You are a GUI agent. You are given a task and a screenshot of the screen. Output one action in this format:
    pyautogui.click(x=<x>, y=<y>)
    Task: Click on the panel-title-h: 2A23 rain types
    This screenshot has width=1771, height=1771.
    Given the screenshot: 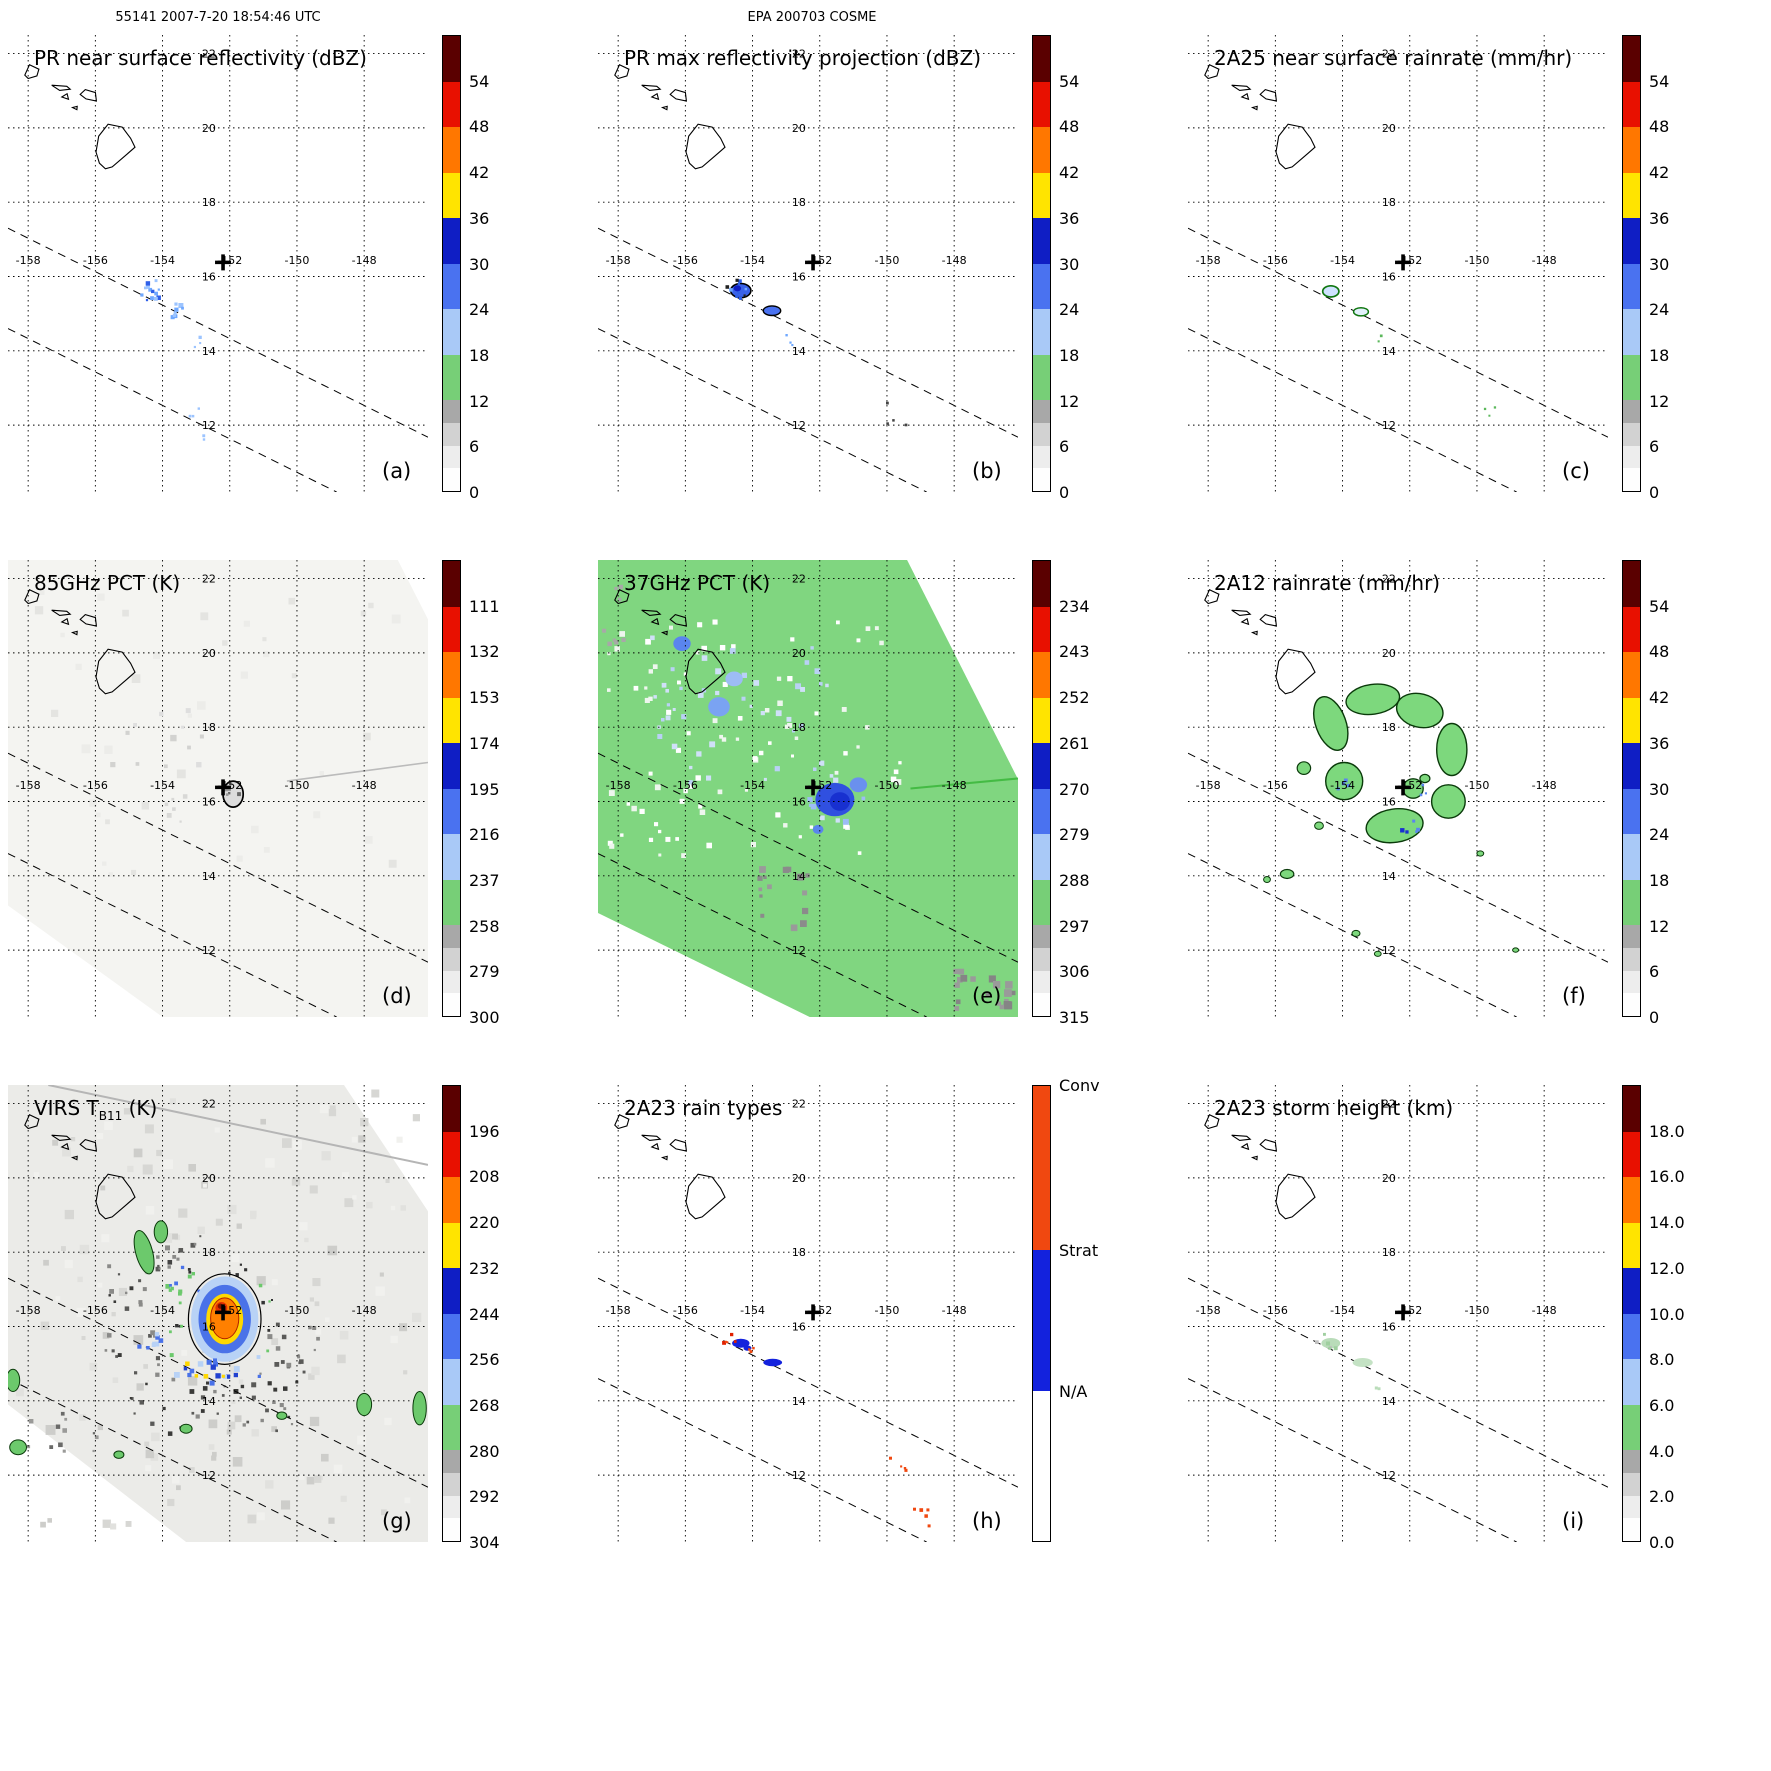 What is the action you would take?
    pyautogui.click(x=703, y=1108)
    